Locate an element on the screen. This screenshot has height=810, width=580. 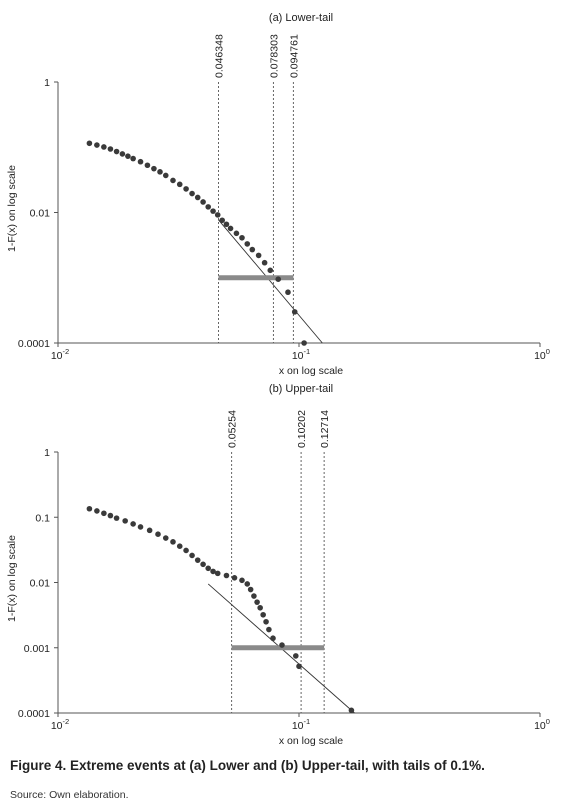
chart-title: (b) Upper-tail is located at coordinates (301, 389).